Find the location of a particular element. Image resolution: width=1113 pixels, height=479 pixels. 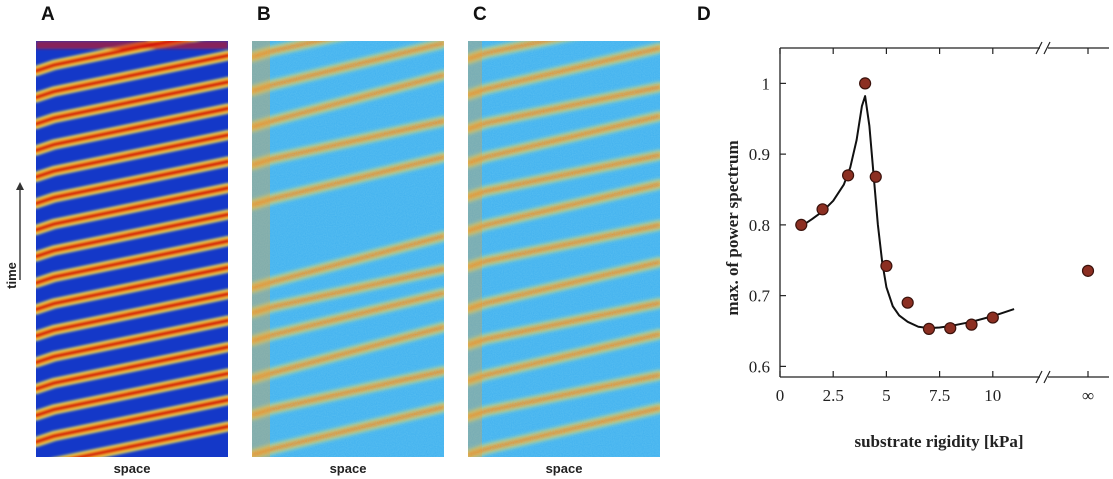

time-axis: time is located at coordinates (17, 235).